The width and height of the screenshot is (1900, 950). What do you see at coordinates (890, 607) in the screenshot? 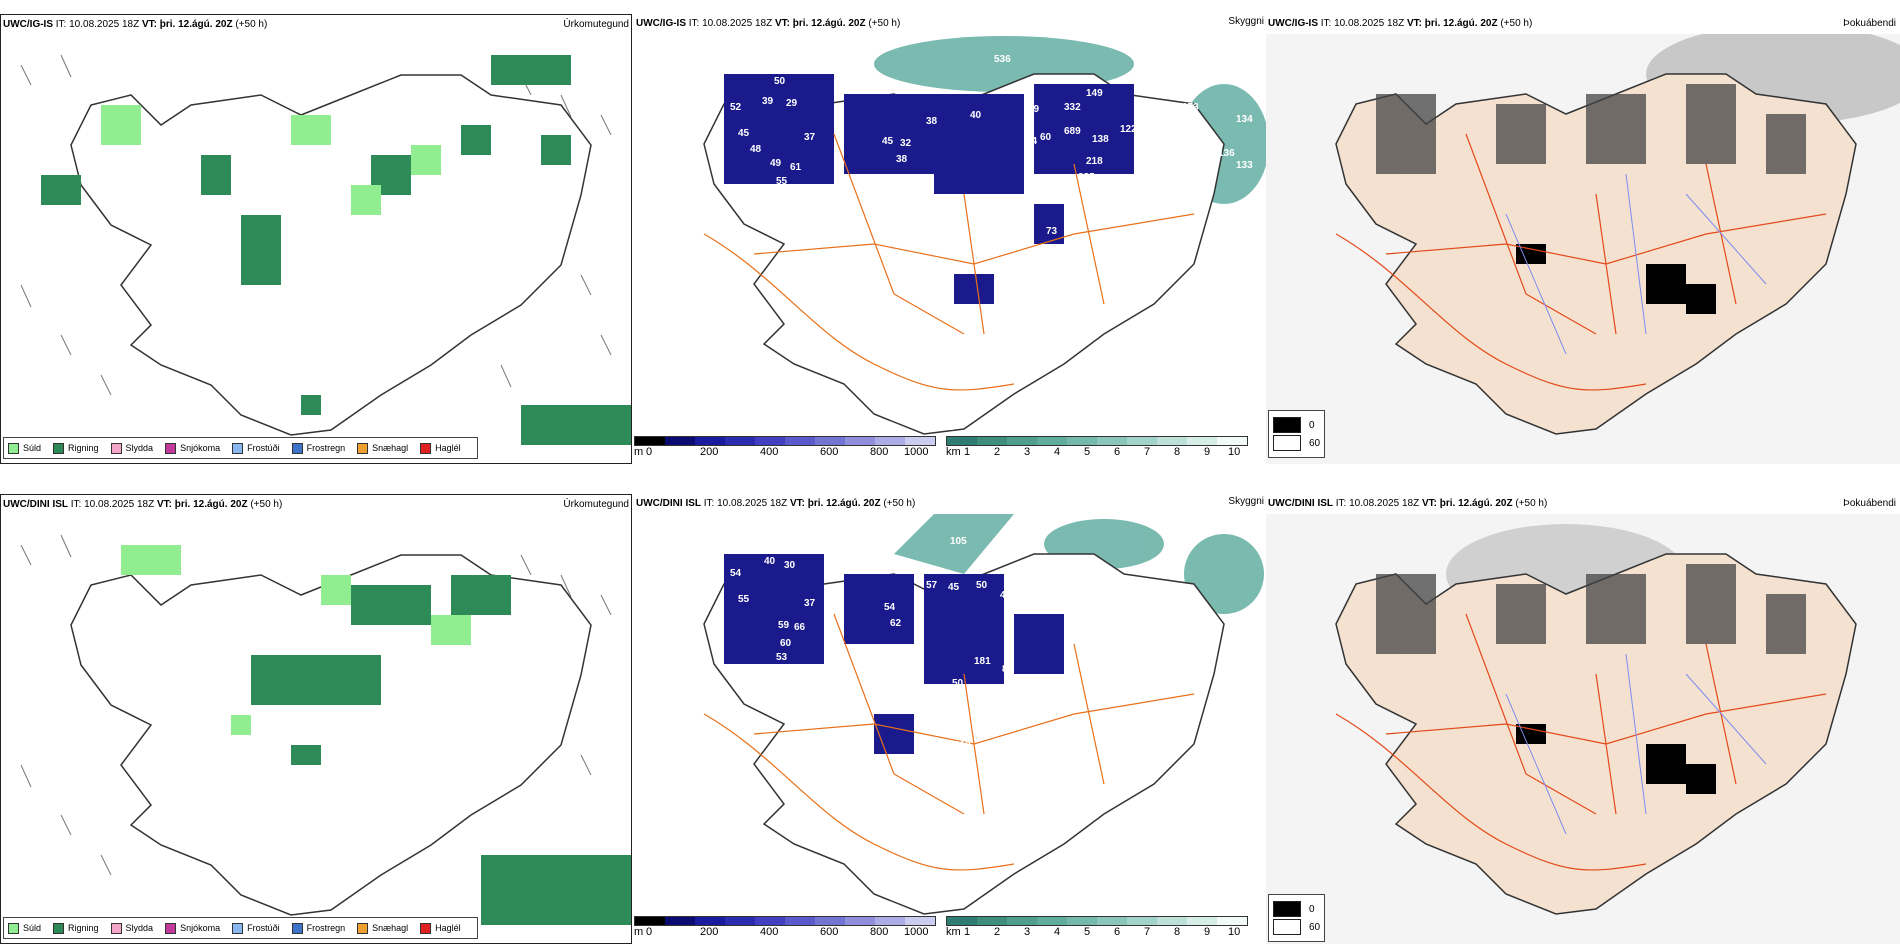
I see `cloud-label: 54` at bounding box center [890, 607].